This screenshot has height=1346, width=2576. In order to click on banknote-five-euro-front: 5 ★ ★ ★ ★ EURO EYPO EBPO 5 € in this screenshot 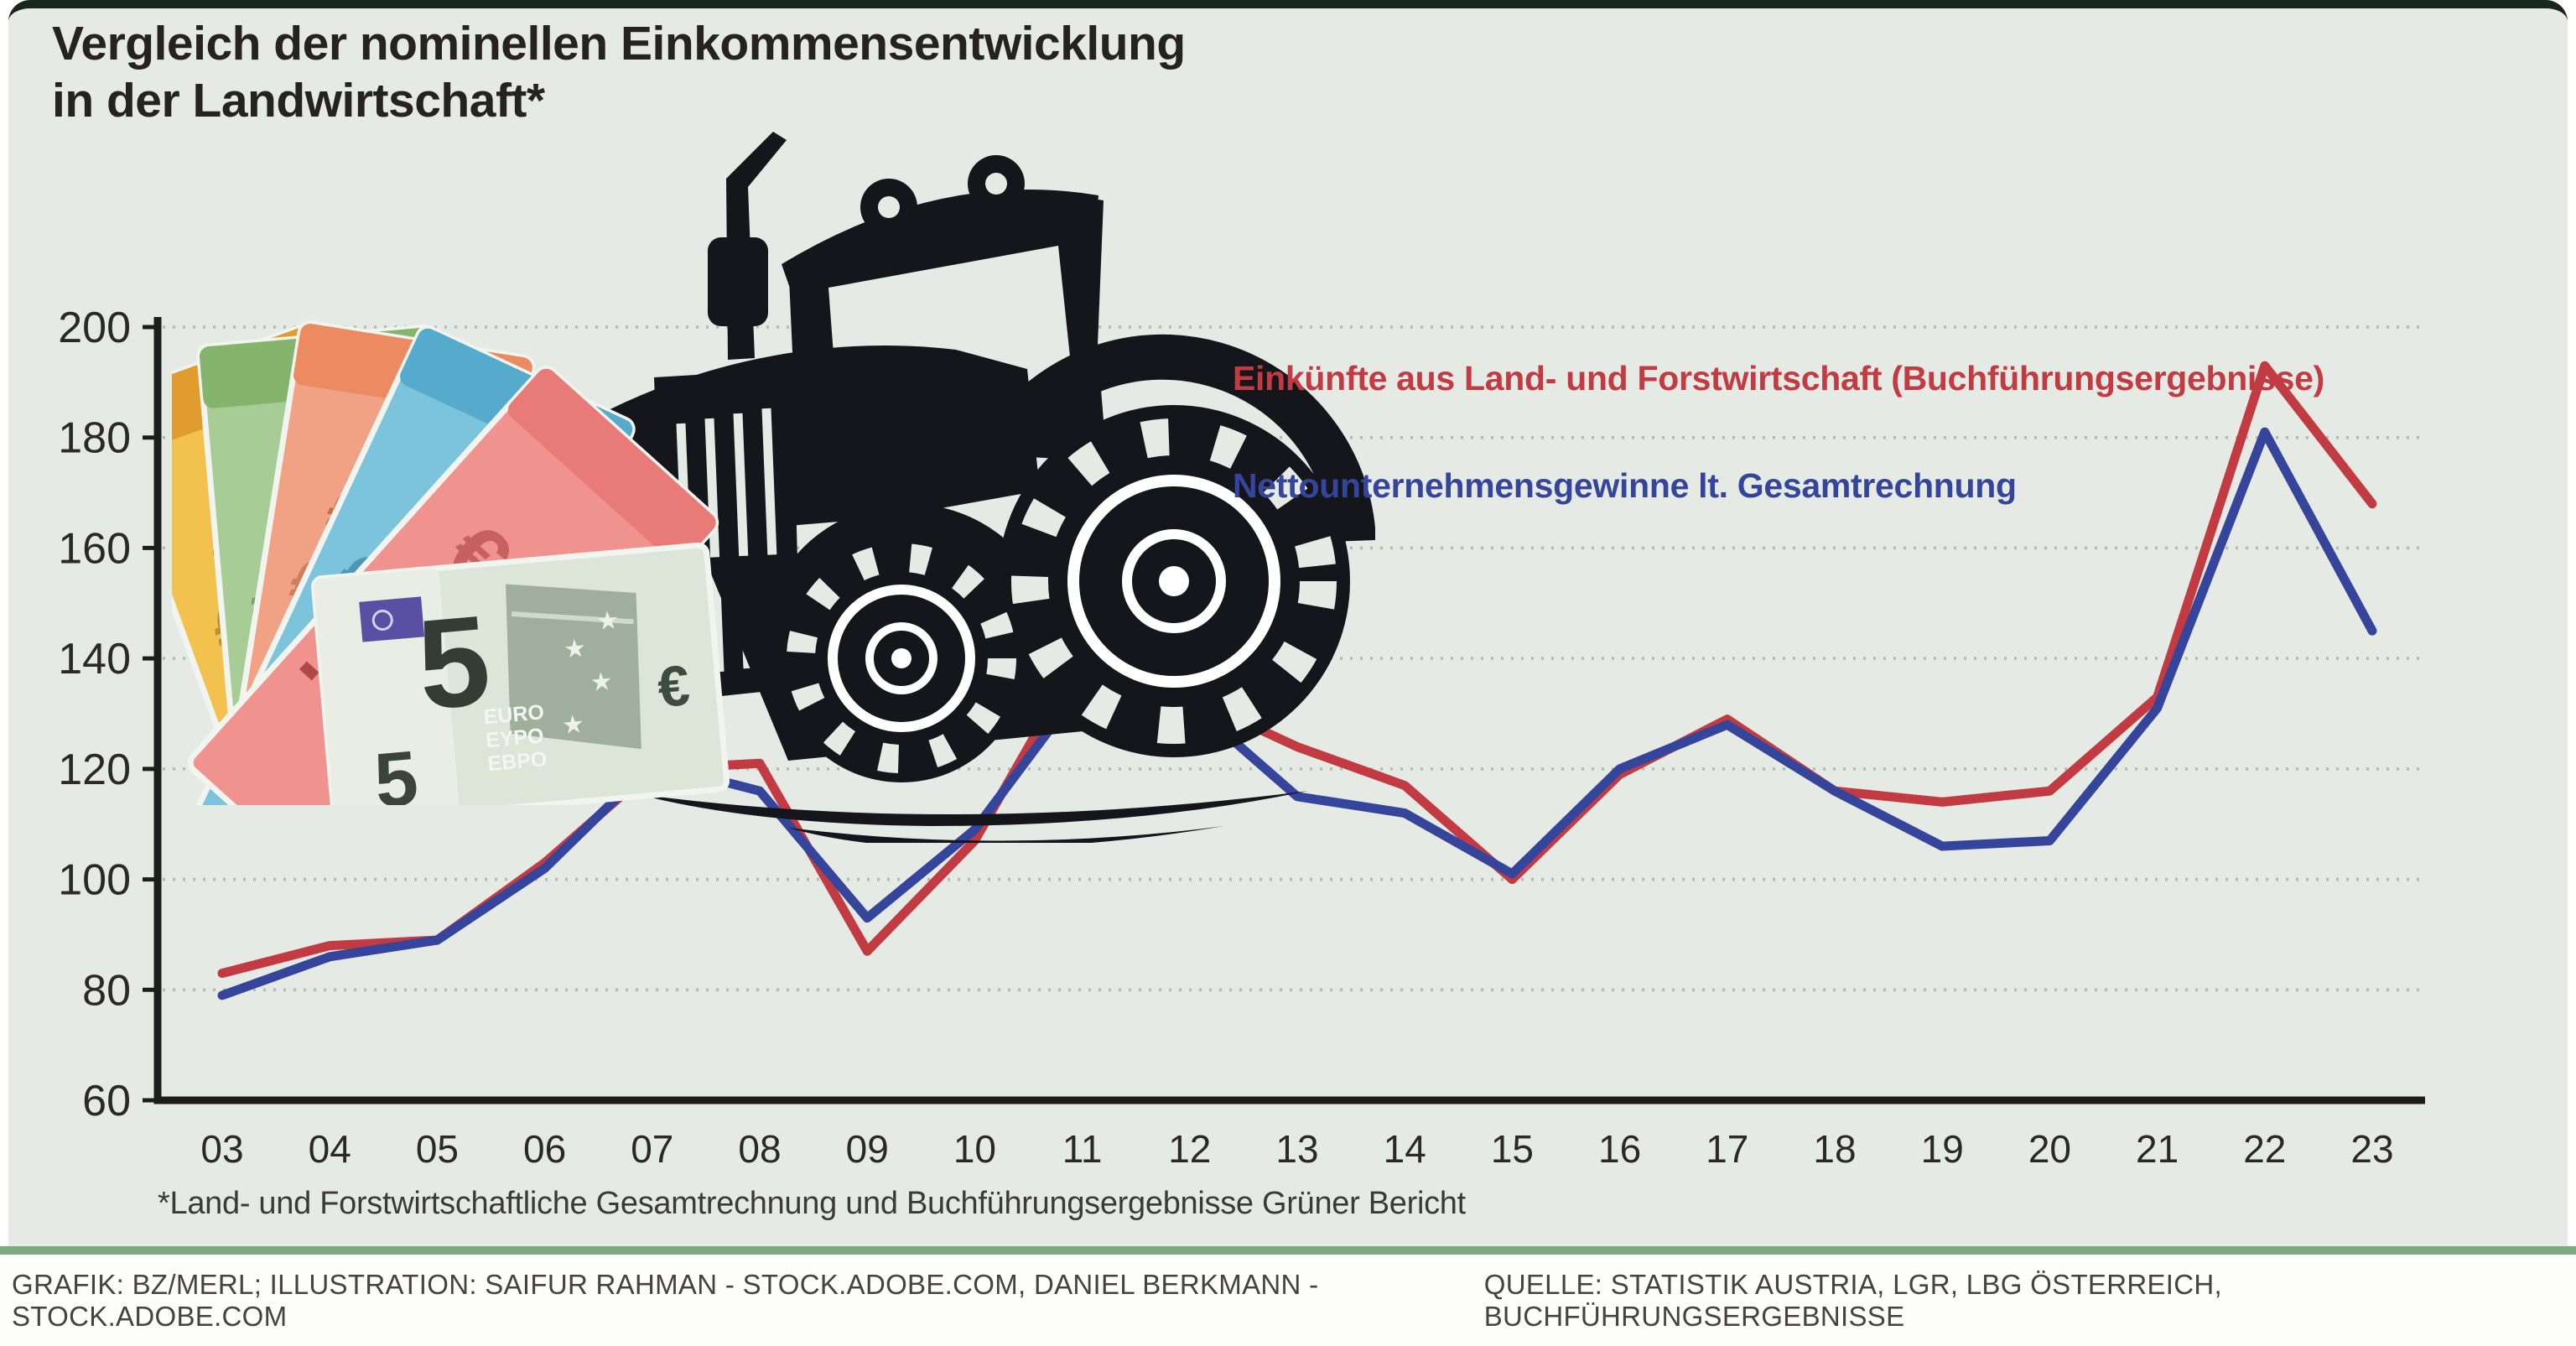, I will do `click(520, 673)`.